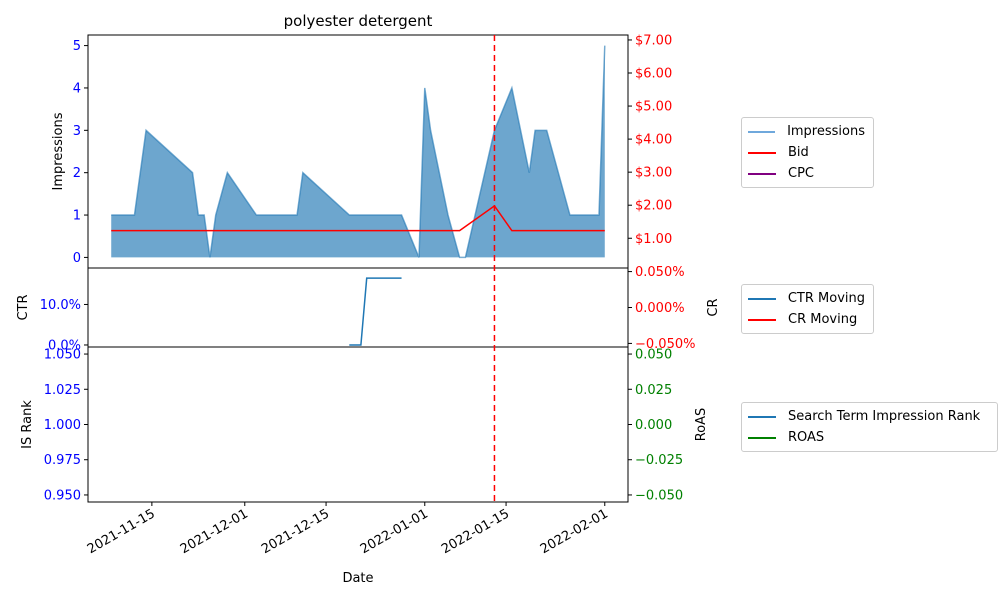 The height and width of the screenshot is (600, 1000). I want to click on x-tick-label: 2021-12-01, so click(214, 531).